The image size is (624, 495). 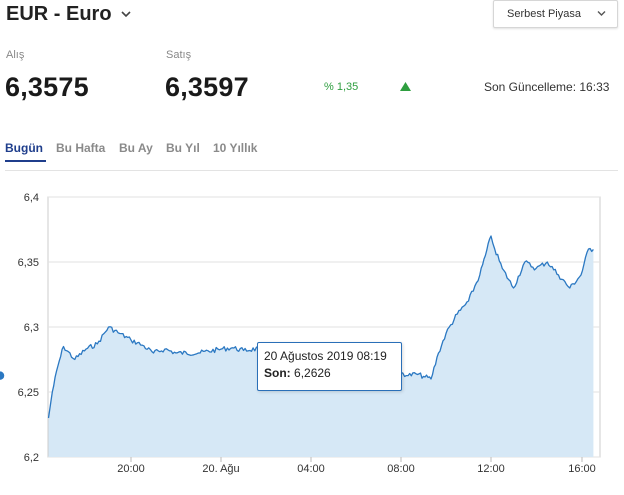 I want to click on y-tick-label: 6,35, so click(x=28, y=263).